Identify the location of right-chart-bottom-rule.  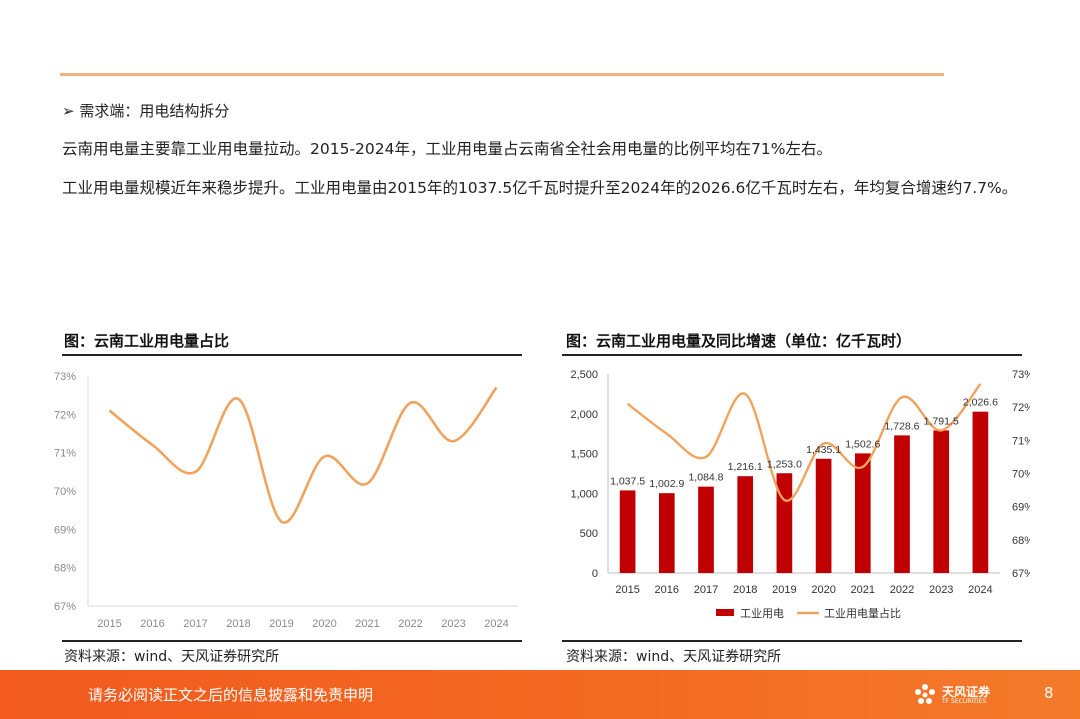
(792, 641).